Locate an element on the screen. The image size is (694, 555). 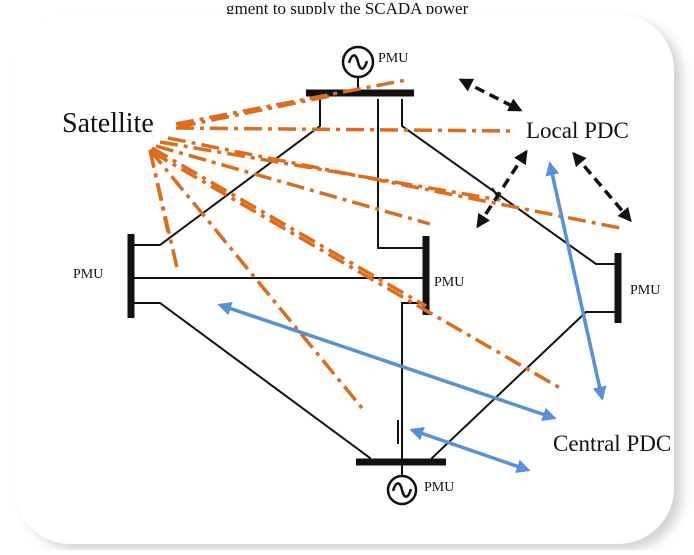
pmu-label-center: PMU is located at coordinates (449, 282).